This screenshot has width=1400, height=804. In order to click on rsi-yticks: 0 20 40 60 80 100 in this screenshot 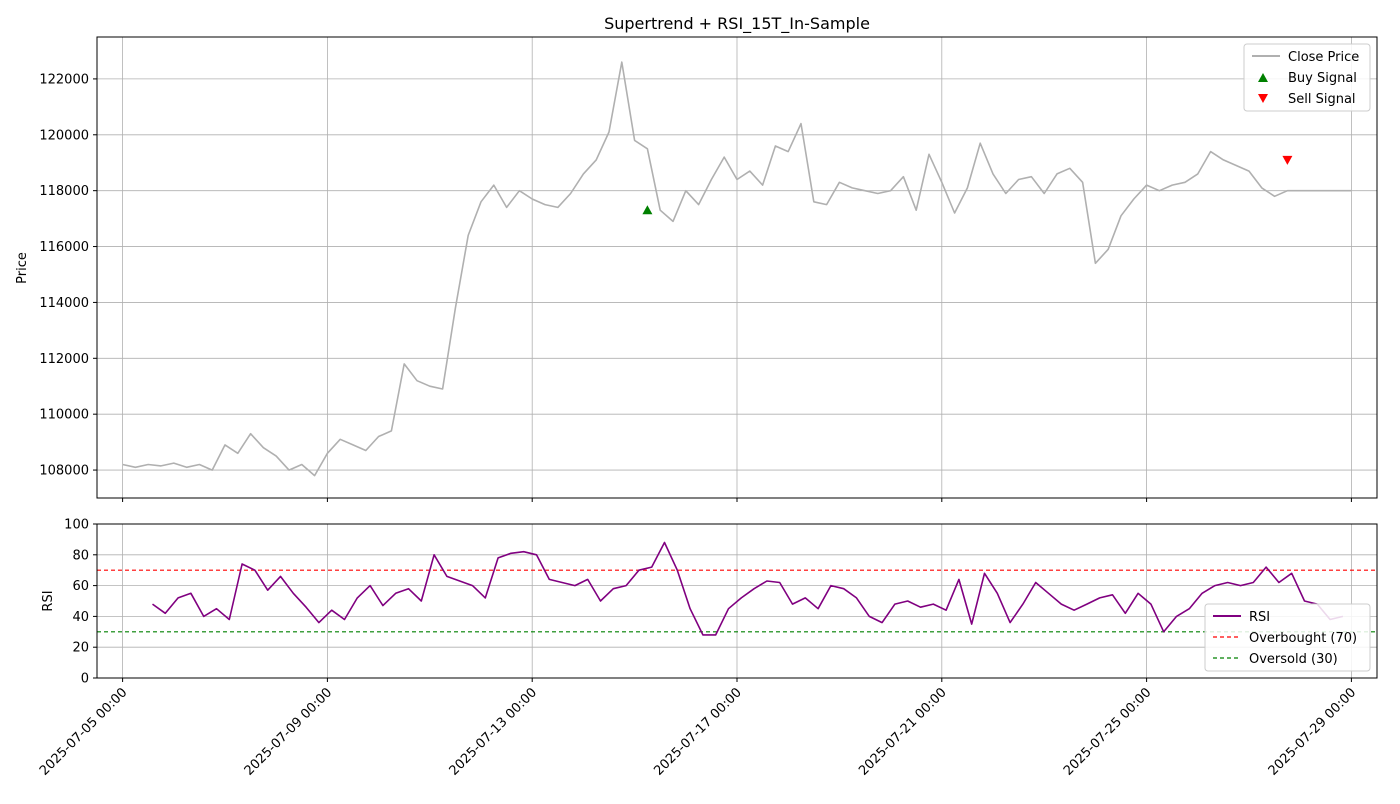, I will do `click(80, 602)`.